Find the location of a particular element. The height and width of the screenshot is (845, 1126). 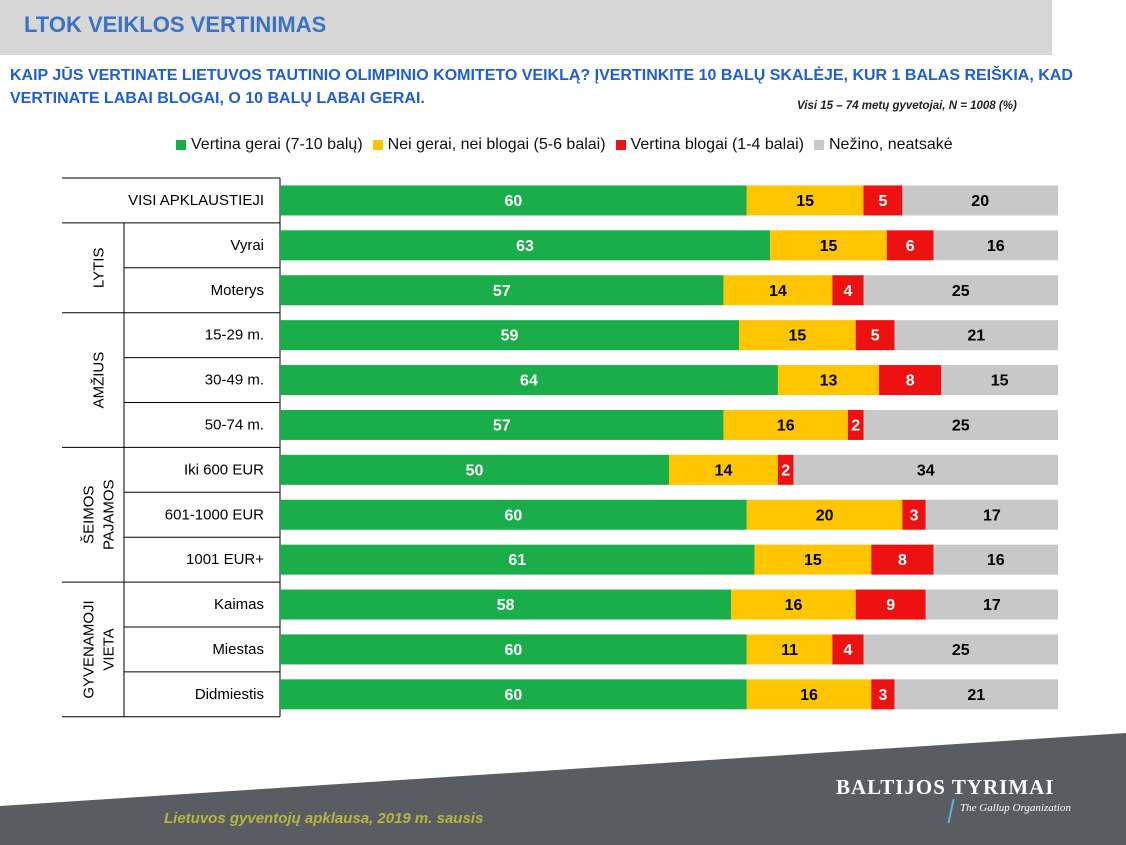

data-label: 13 is located at coordinates (829, 381).